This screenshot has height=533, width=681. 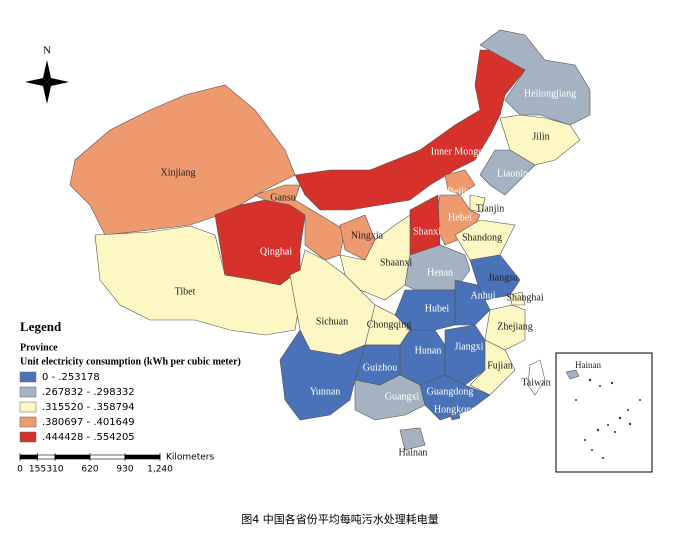 What do you see at coordinates (483, 295) in the screenshot?
I see `province-label: Anhui` at bounding box center [483, 295].